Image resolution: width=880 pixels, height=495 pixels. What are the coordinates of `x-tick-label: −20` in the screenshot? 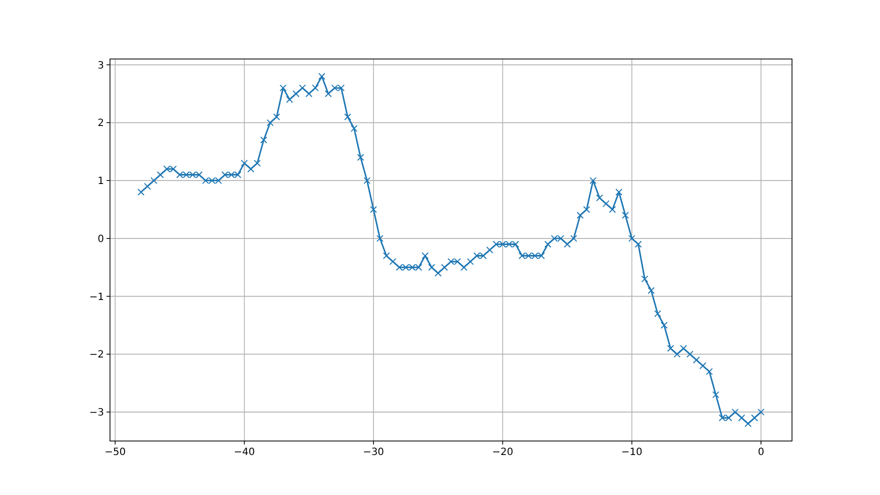 It's located at (503, 452).